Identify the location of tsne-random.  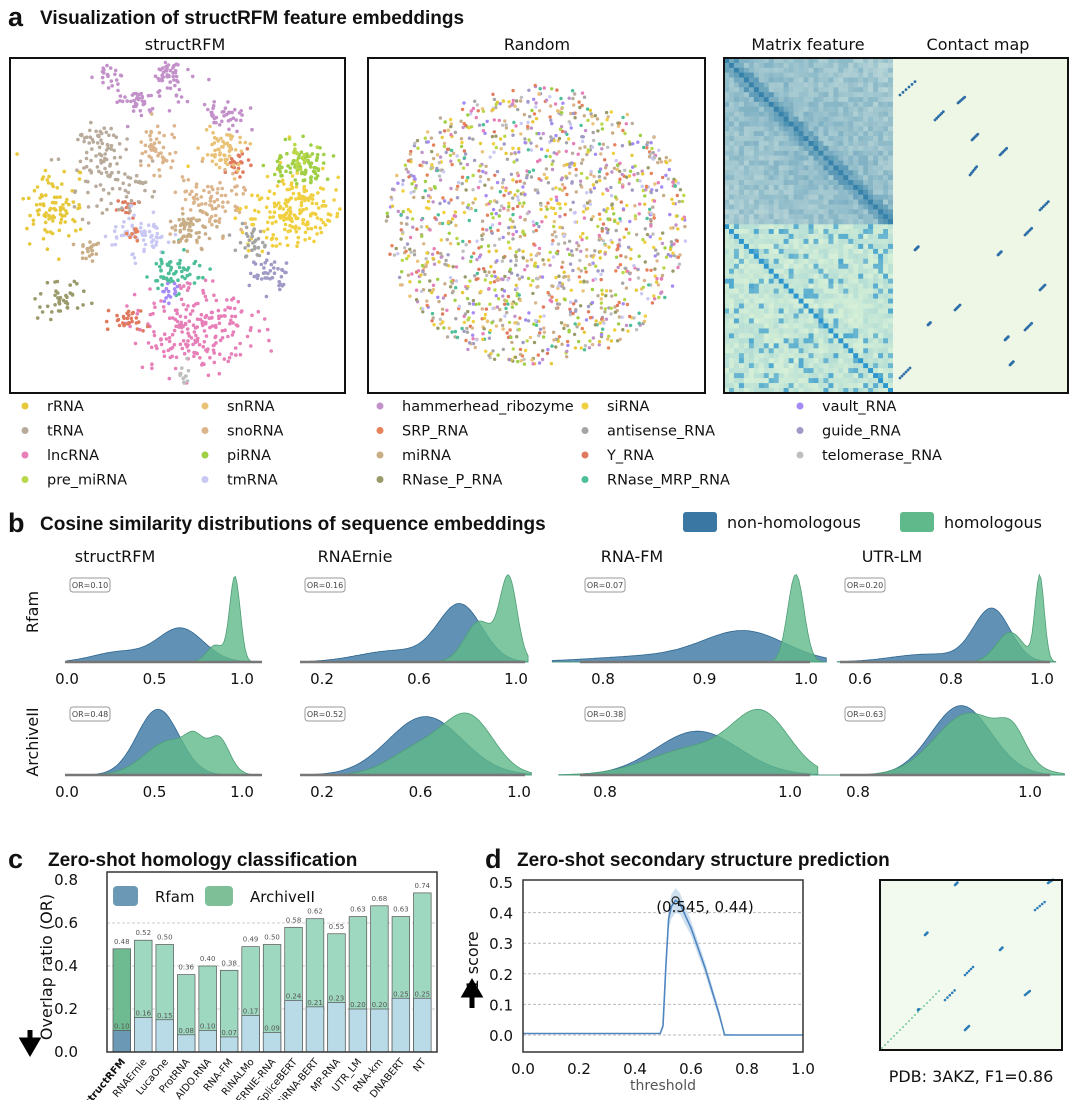
(536, 224).